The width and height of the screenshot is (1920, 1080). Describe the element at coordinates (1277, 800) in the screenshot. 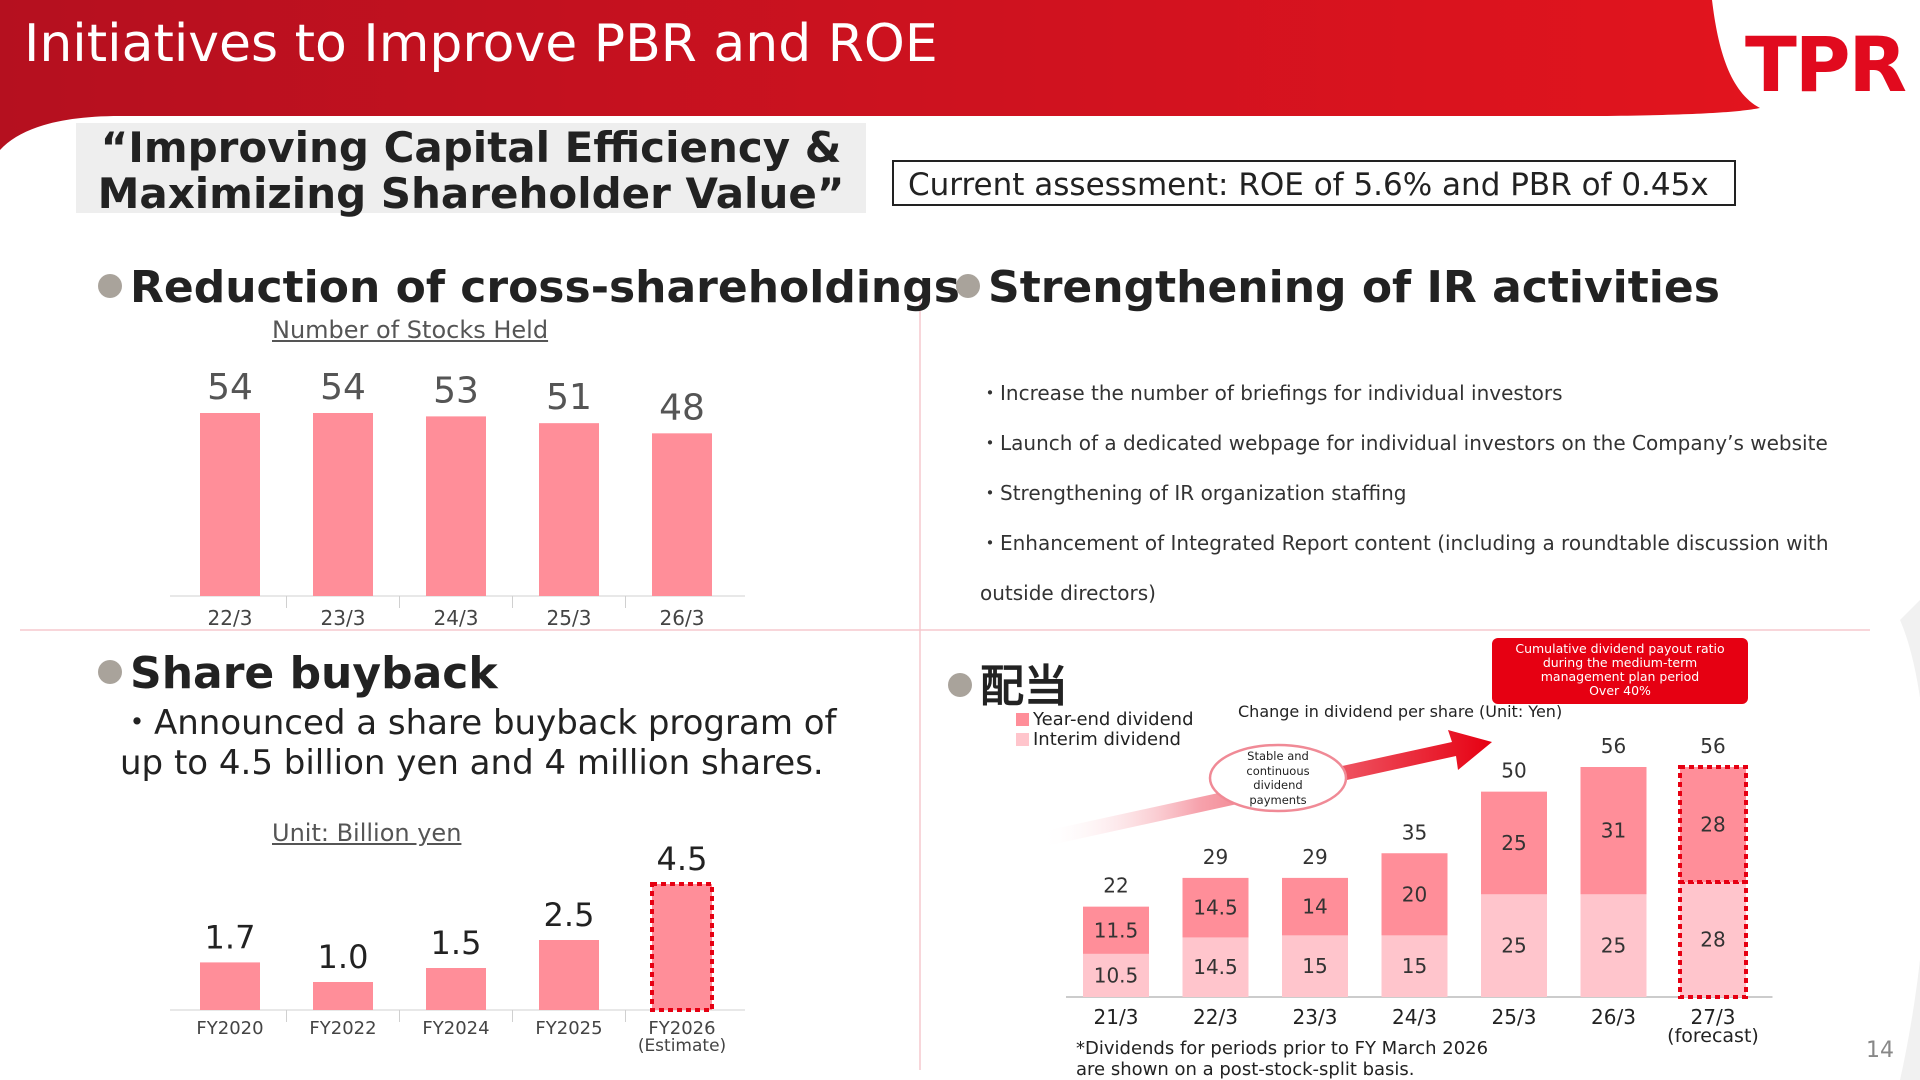

I see `bubble-line: payments` at that location.